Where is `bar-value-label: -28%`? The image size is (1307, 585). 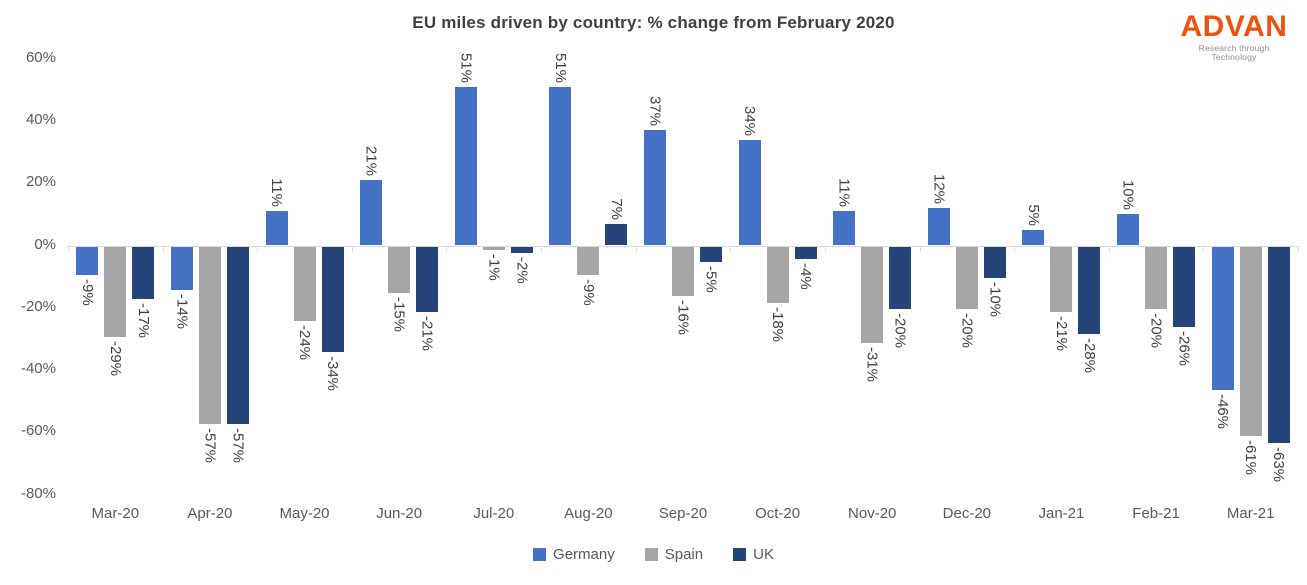 bar-value-label: -28% is located at coordinates (1089, 355).